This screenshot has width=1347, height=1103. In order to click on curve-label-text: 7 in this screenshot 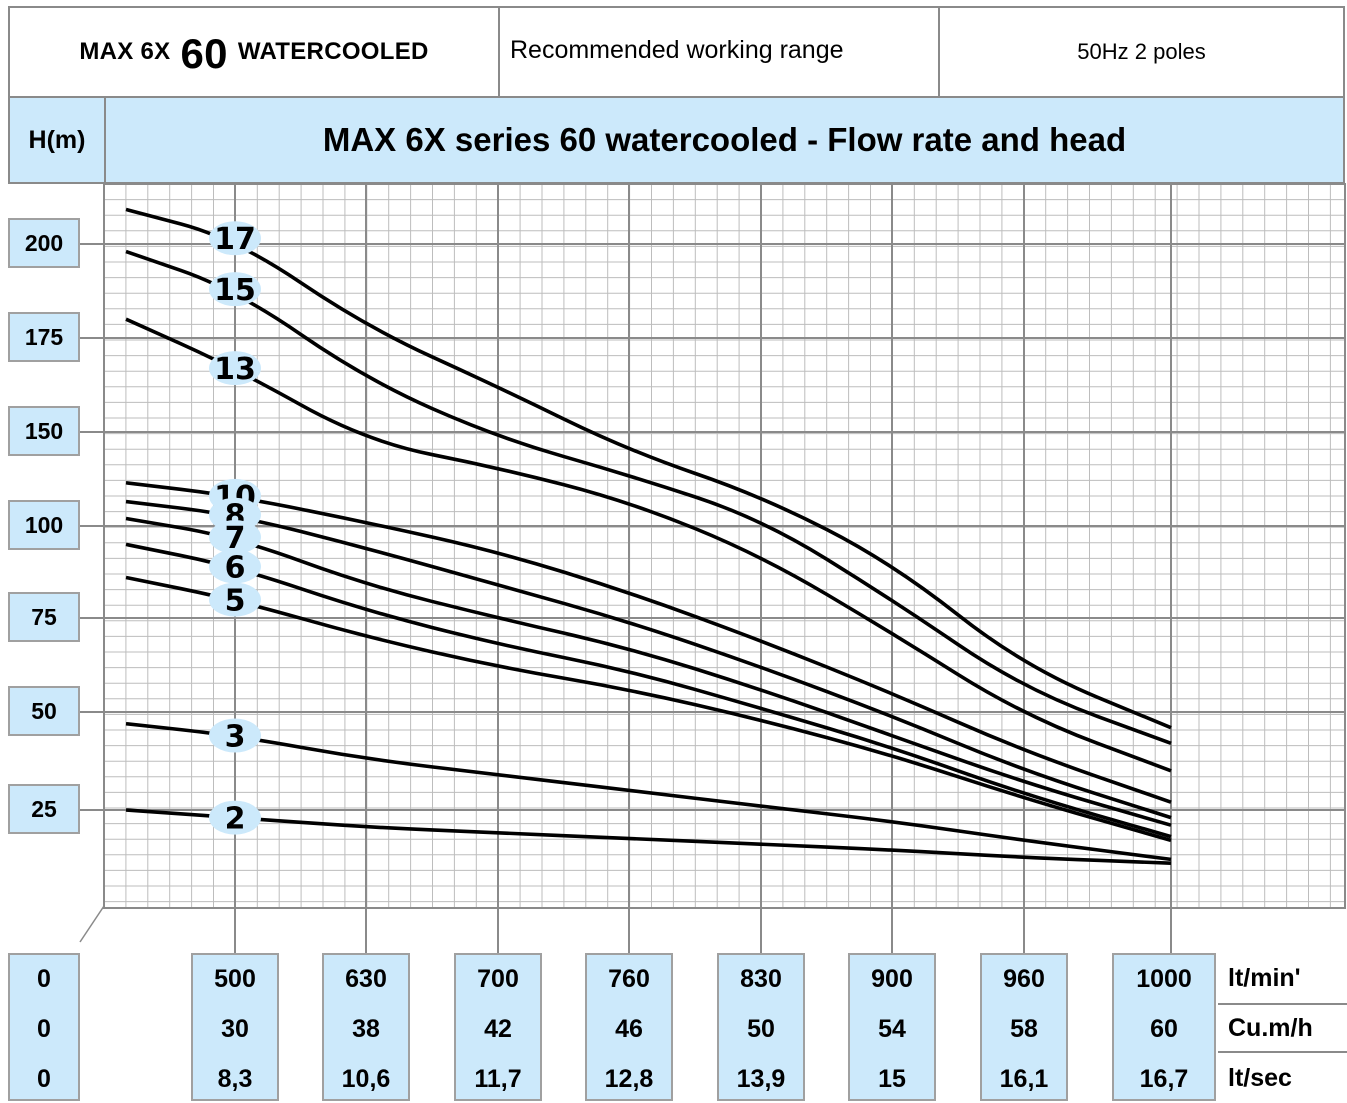, I will do `click(235, 538)`.